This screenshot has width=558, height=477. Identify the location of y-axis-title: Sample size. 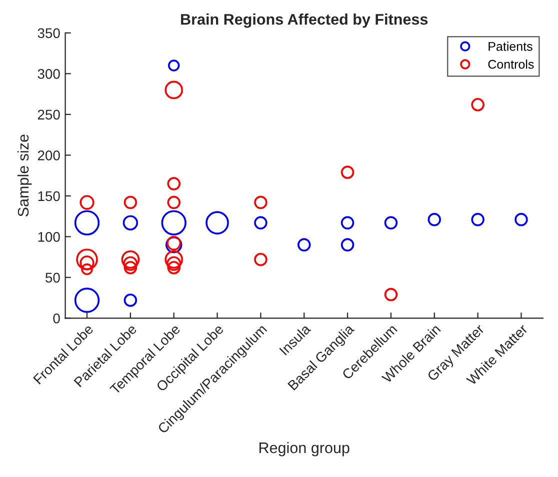
(24, 175).